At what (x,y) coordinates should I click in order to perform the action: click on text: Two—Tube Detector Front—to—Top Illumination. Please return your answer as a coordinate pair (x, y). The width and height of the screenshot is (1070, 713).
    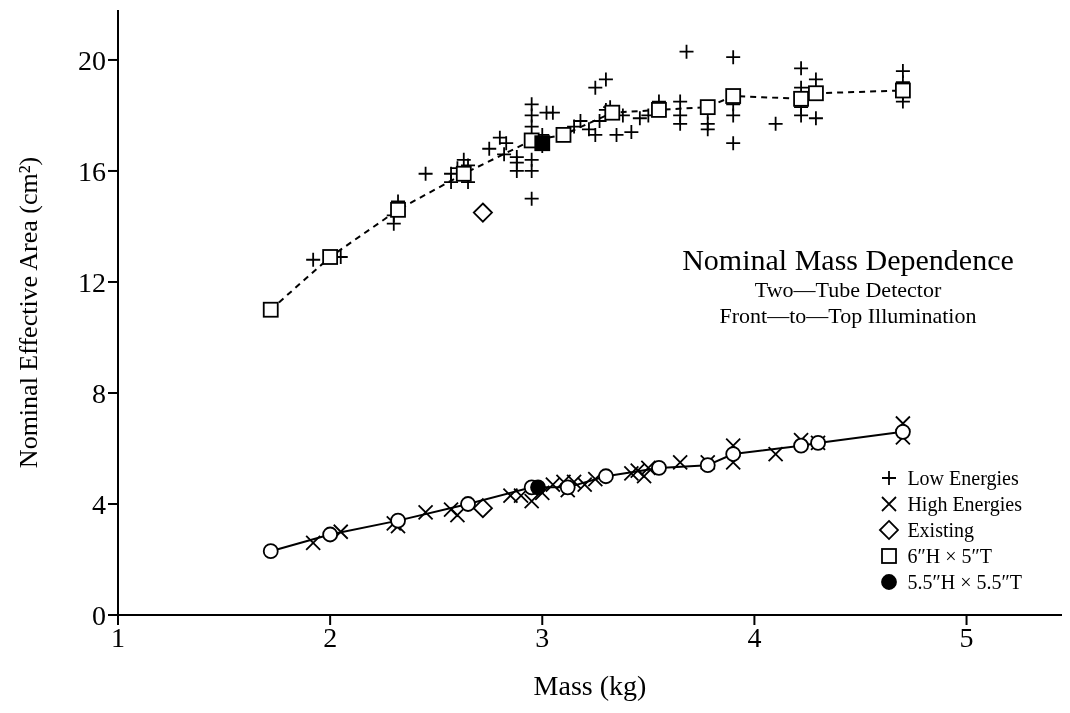
    Looking at the image, I should click on (848, 303).